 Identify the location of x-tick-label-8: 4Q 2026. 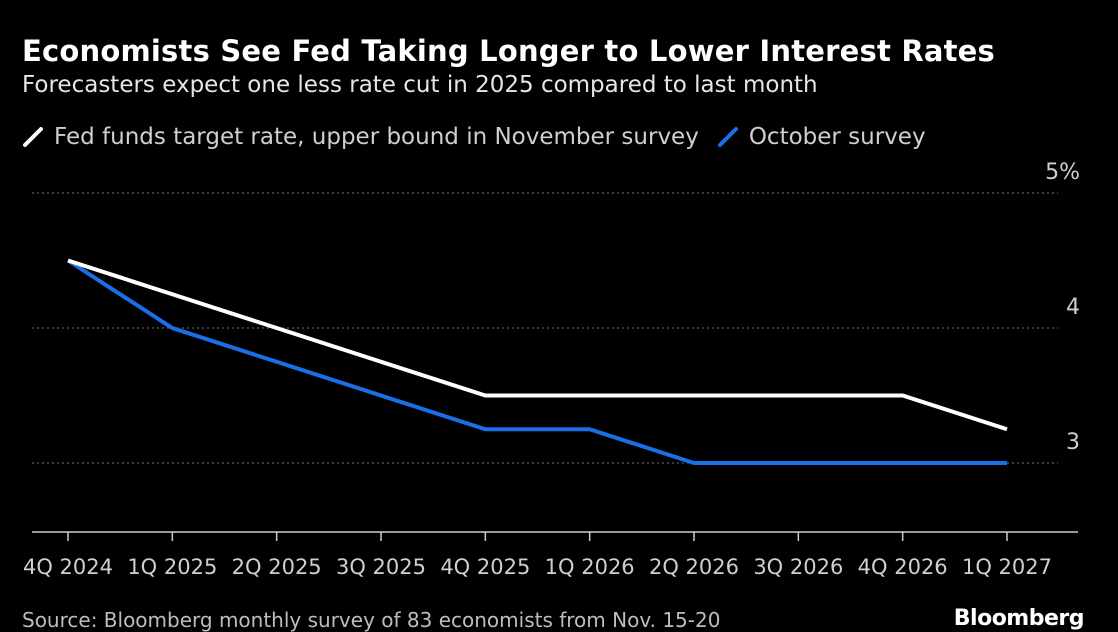
(903, 567).